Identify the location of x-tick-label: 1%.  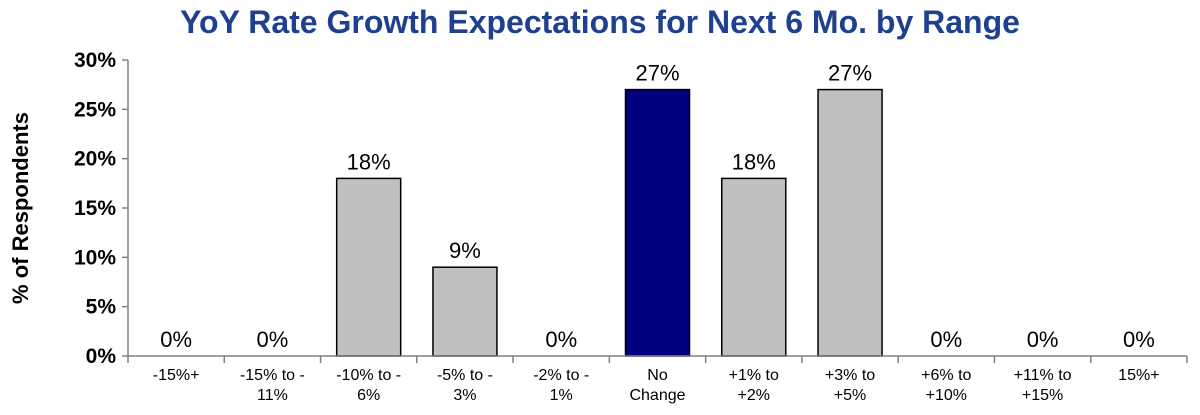
(561, 395).